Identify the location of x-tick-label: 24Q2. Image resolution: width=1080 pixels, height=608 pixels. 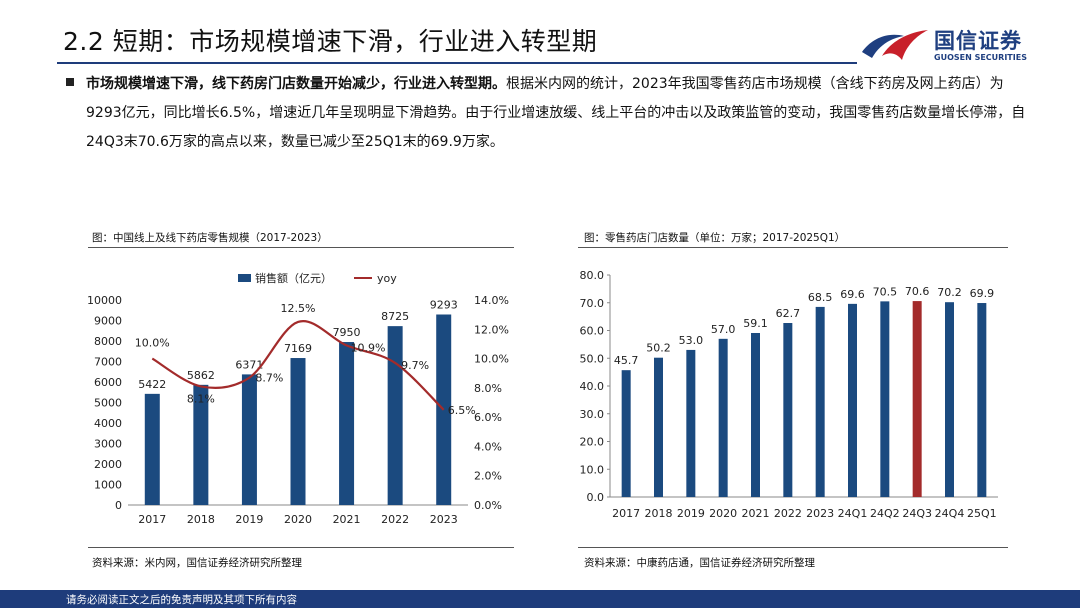
(885, 513).